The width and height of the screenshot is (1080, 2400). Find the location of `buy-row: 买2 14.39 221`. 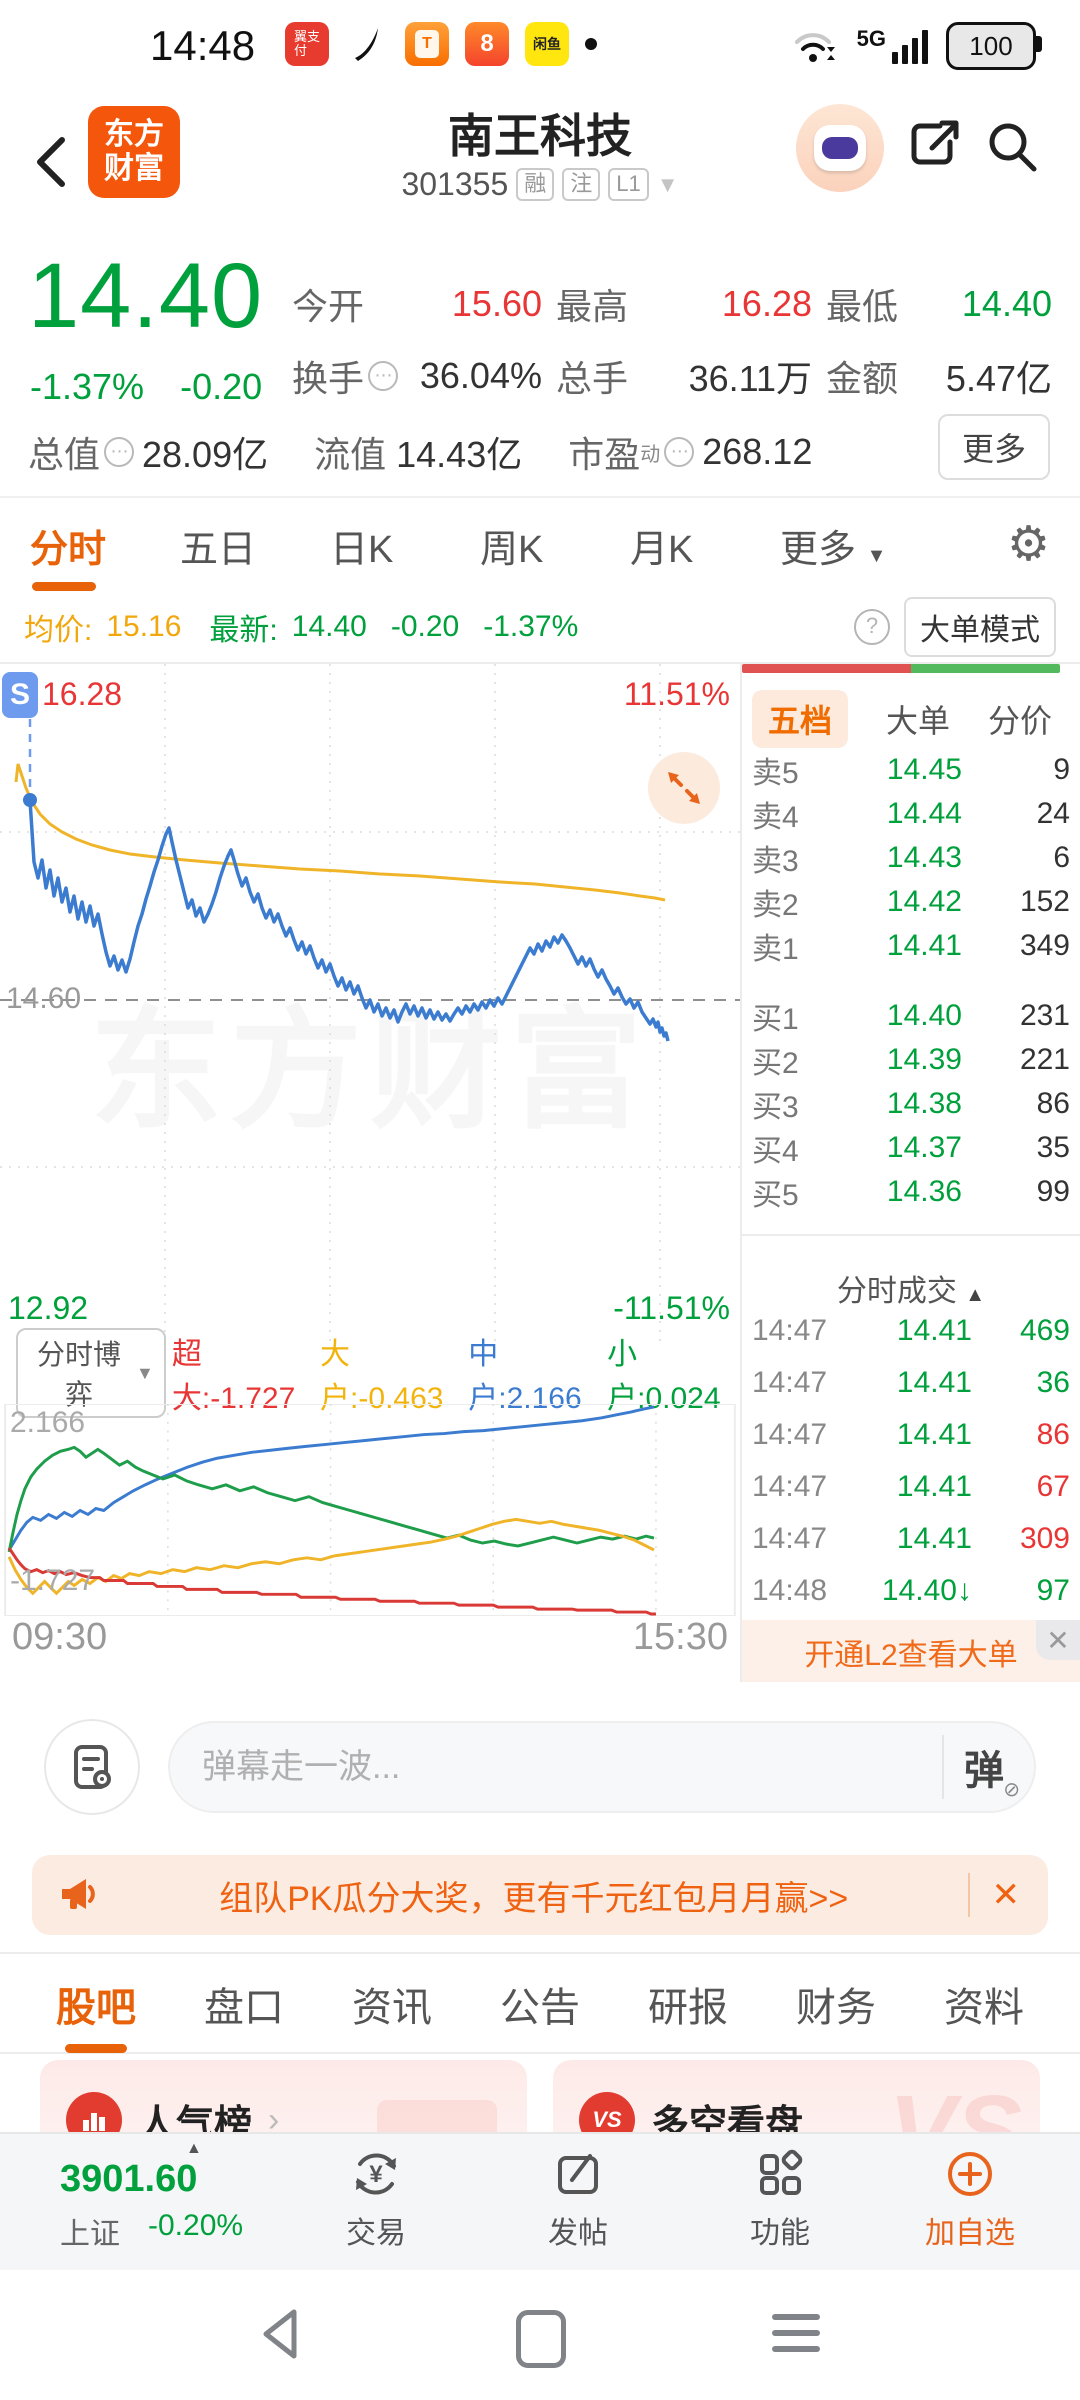

buy-row: 买2 14.39 221 is located at coordinates (911, 1061).